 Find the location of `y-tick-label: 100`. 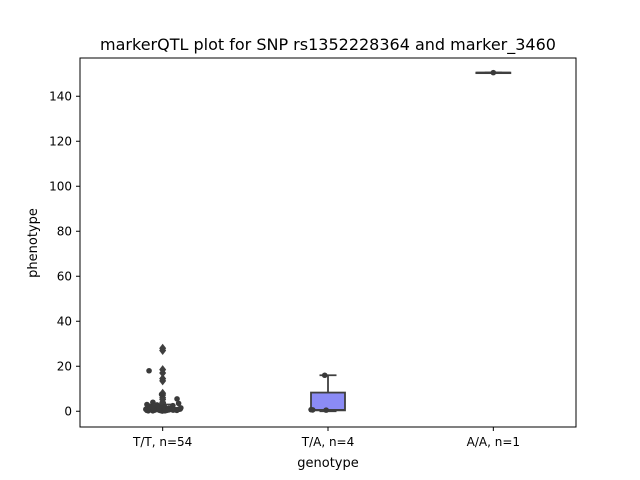

y-tick-label: 100 is located at coordinates (60, 186).